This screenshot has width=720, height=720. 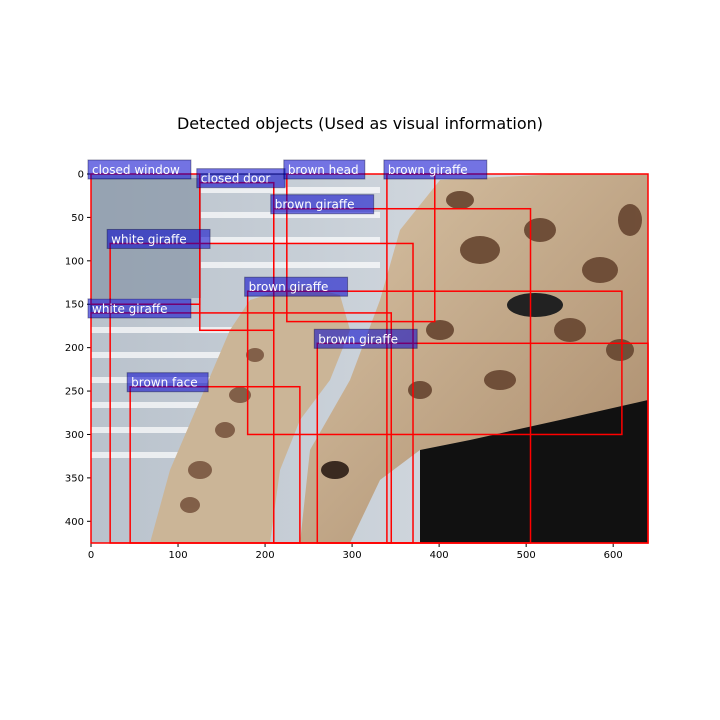 What do you see at coordinates (265, 555) in the screenshot?
I see `x-tick-label: 200` at bounding box center [265, 555].